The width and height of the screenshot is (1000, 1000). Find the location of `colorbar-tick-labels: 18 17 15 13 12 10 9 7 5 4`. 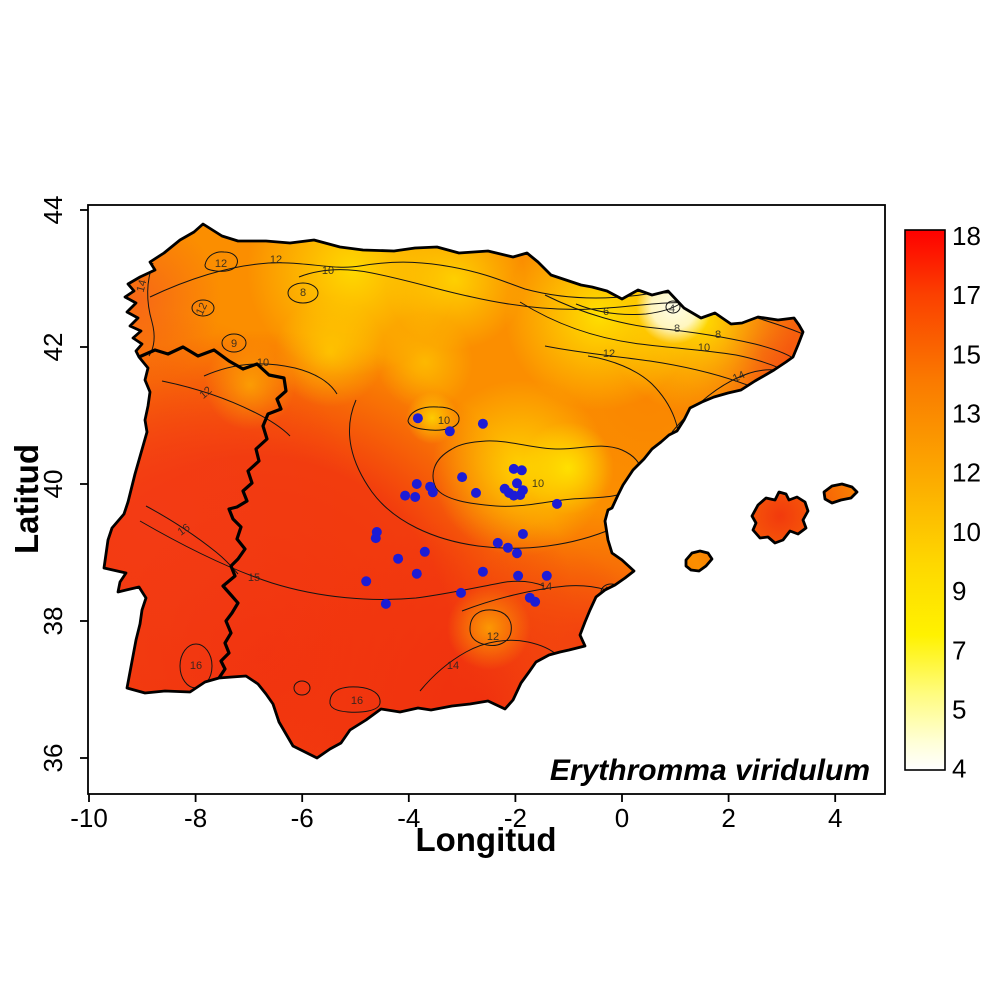

colorbar-tick-labels: 18 17 15 13 12 10 9 7 5 4 is located at coordinates (966, 502).